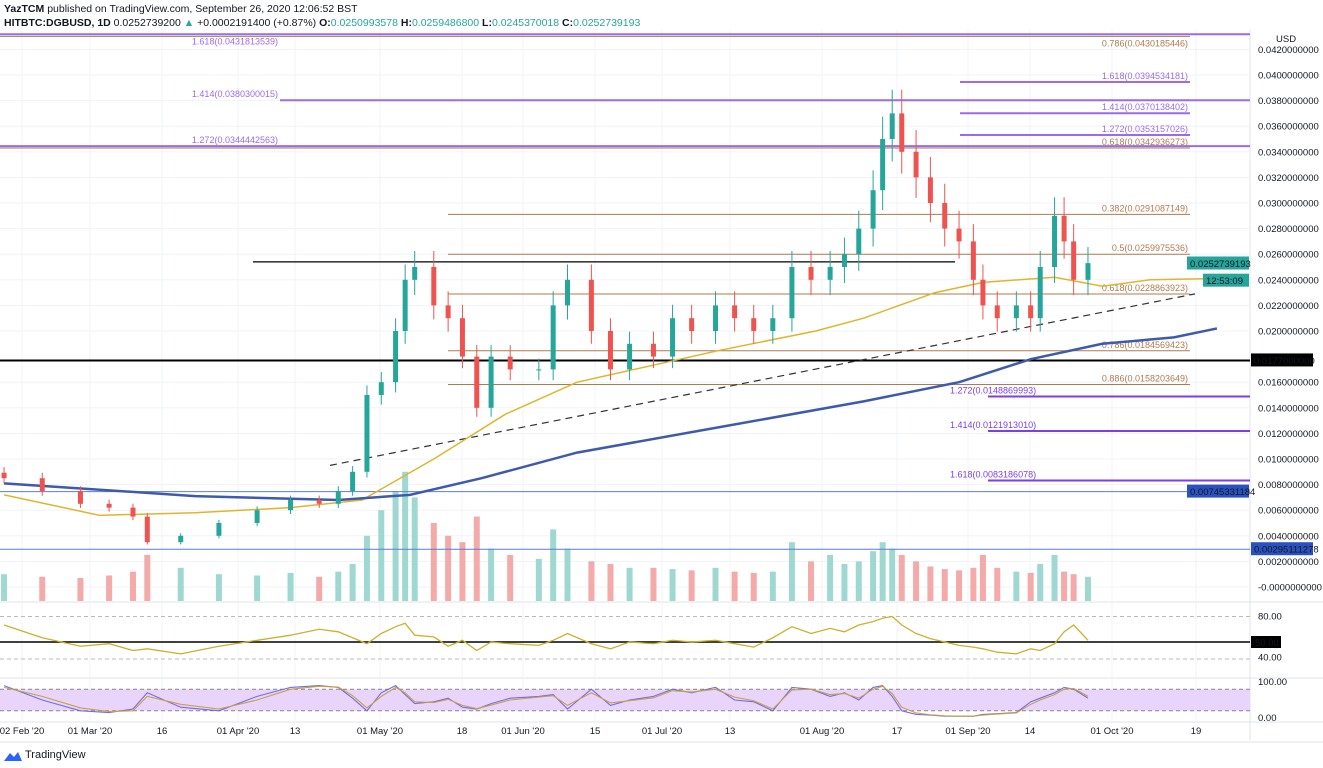 The height and width of the screenshot is (768, 1323). I want to click on price-tag-label: 0.0177000000, so click(1284, 361).